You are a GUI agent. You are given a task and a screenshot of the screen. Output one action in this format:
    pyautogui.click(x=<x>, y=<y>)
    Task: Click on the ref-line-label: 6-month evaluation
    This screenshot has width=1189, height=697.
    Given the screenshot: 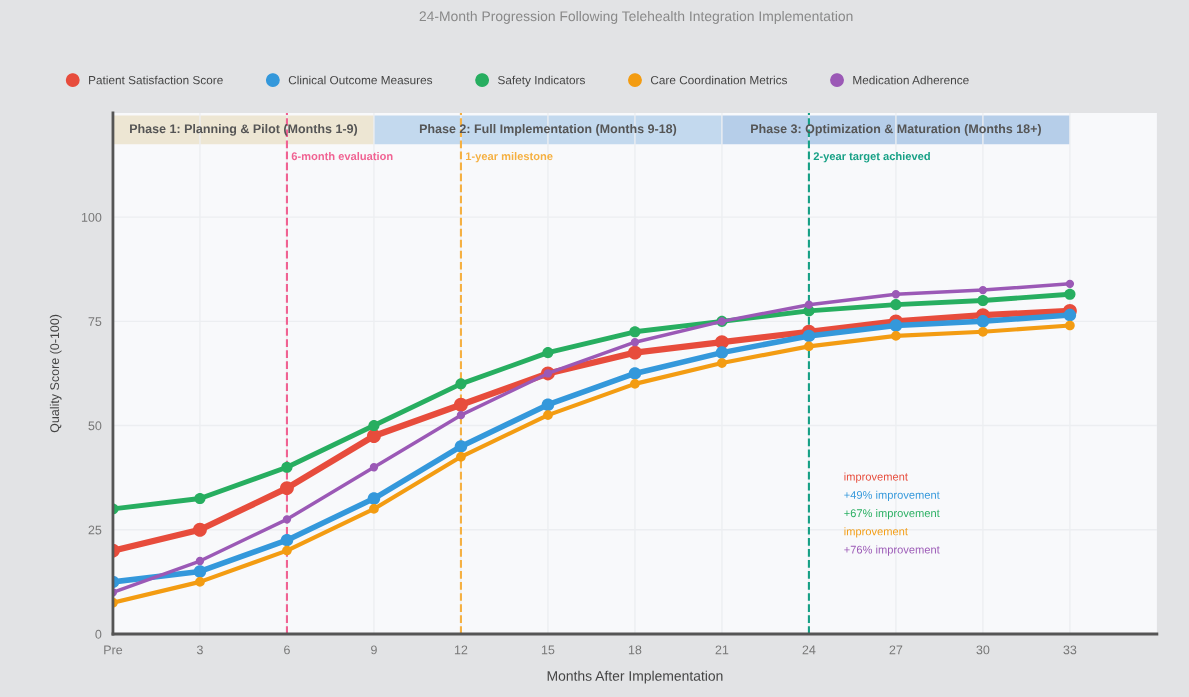 What is the action you would take?
    pyautogui.click(x=342, y=156)
    